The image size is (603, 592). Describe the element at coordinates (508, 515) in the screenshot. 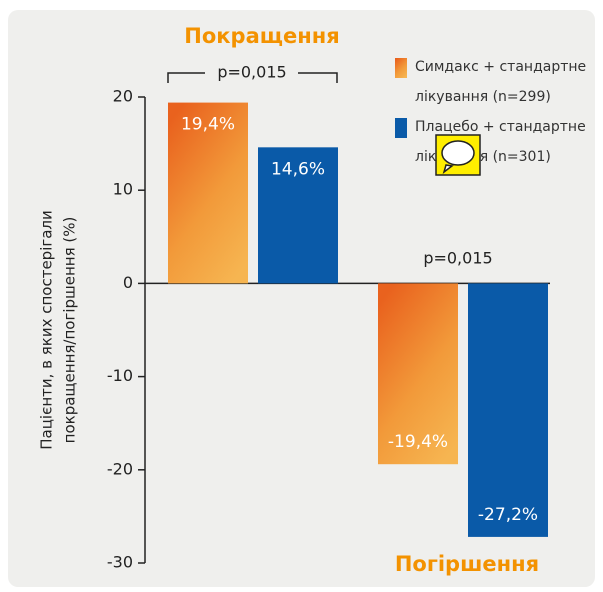

I see `value-label: -27,2%` at that location.